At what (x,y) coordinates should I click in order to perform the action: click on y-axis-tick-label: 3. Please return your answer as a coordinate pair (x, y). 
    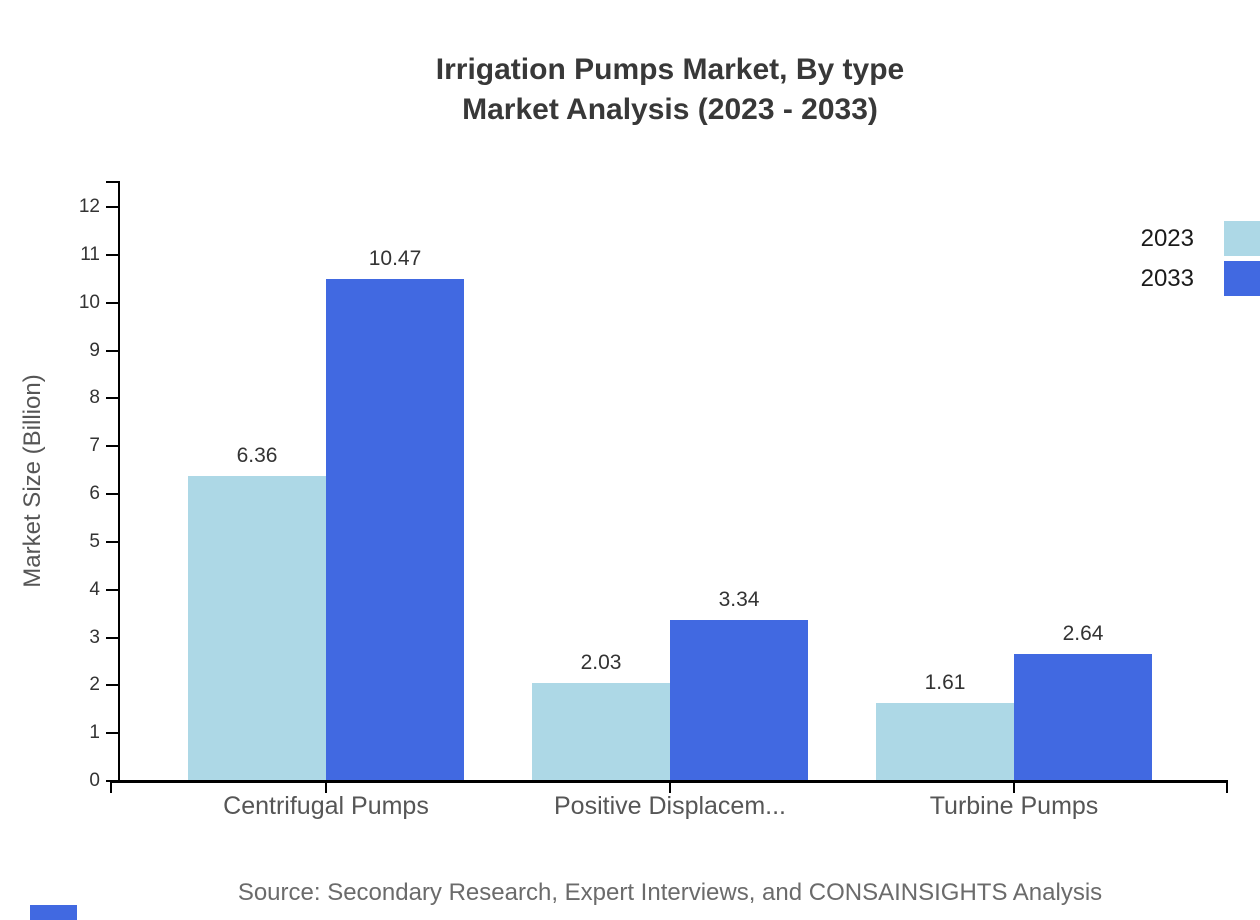
    Looking at the image, I should click on (94, 637).